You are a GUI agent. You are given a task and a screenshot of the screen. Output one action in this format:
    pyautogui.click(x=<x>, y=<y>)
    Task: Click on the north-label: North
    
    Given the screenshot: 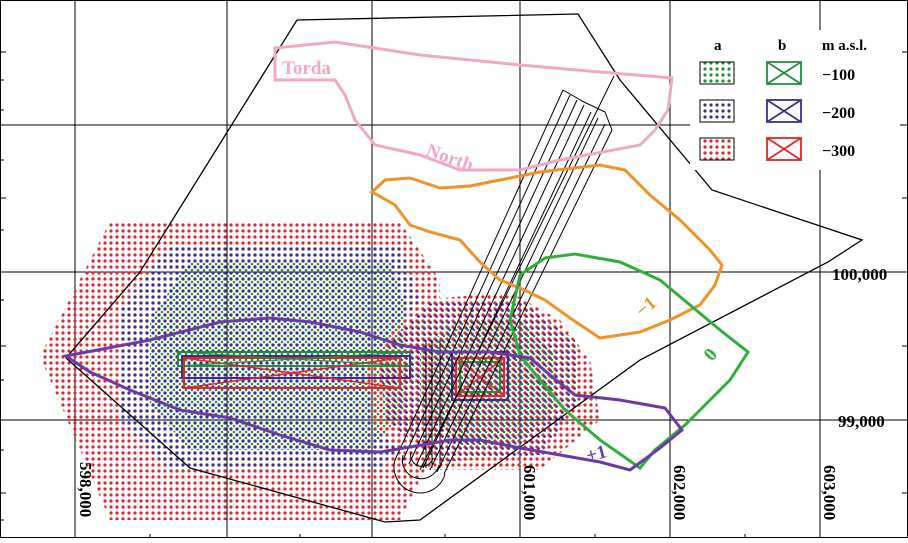 What is the action you would take?
    pyautogui.click(x=449, y=158)
    